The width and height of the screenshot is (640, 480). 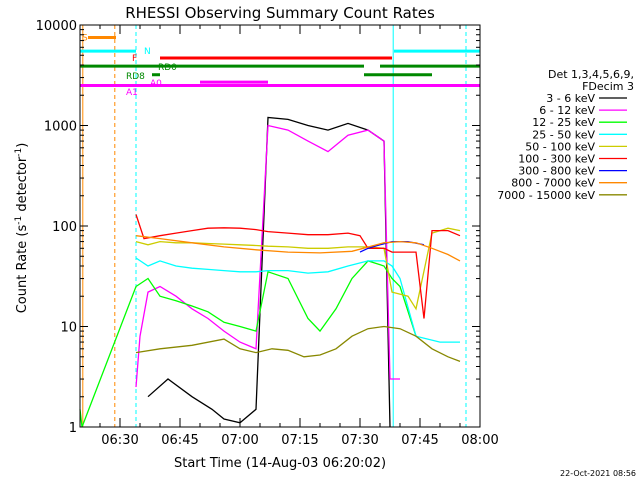 What do you see at coordinates (156, 84) in the screenshot?
I see `state-bar-label-5: A0` at bounding box center [156, 84].